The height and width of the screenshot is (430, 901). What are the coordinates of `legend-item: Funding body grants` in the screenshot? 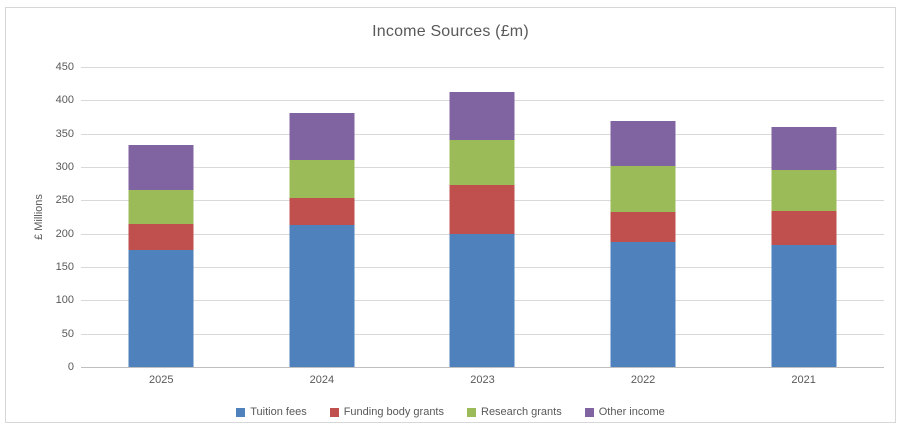 It's located at (386, 412).